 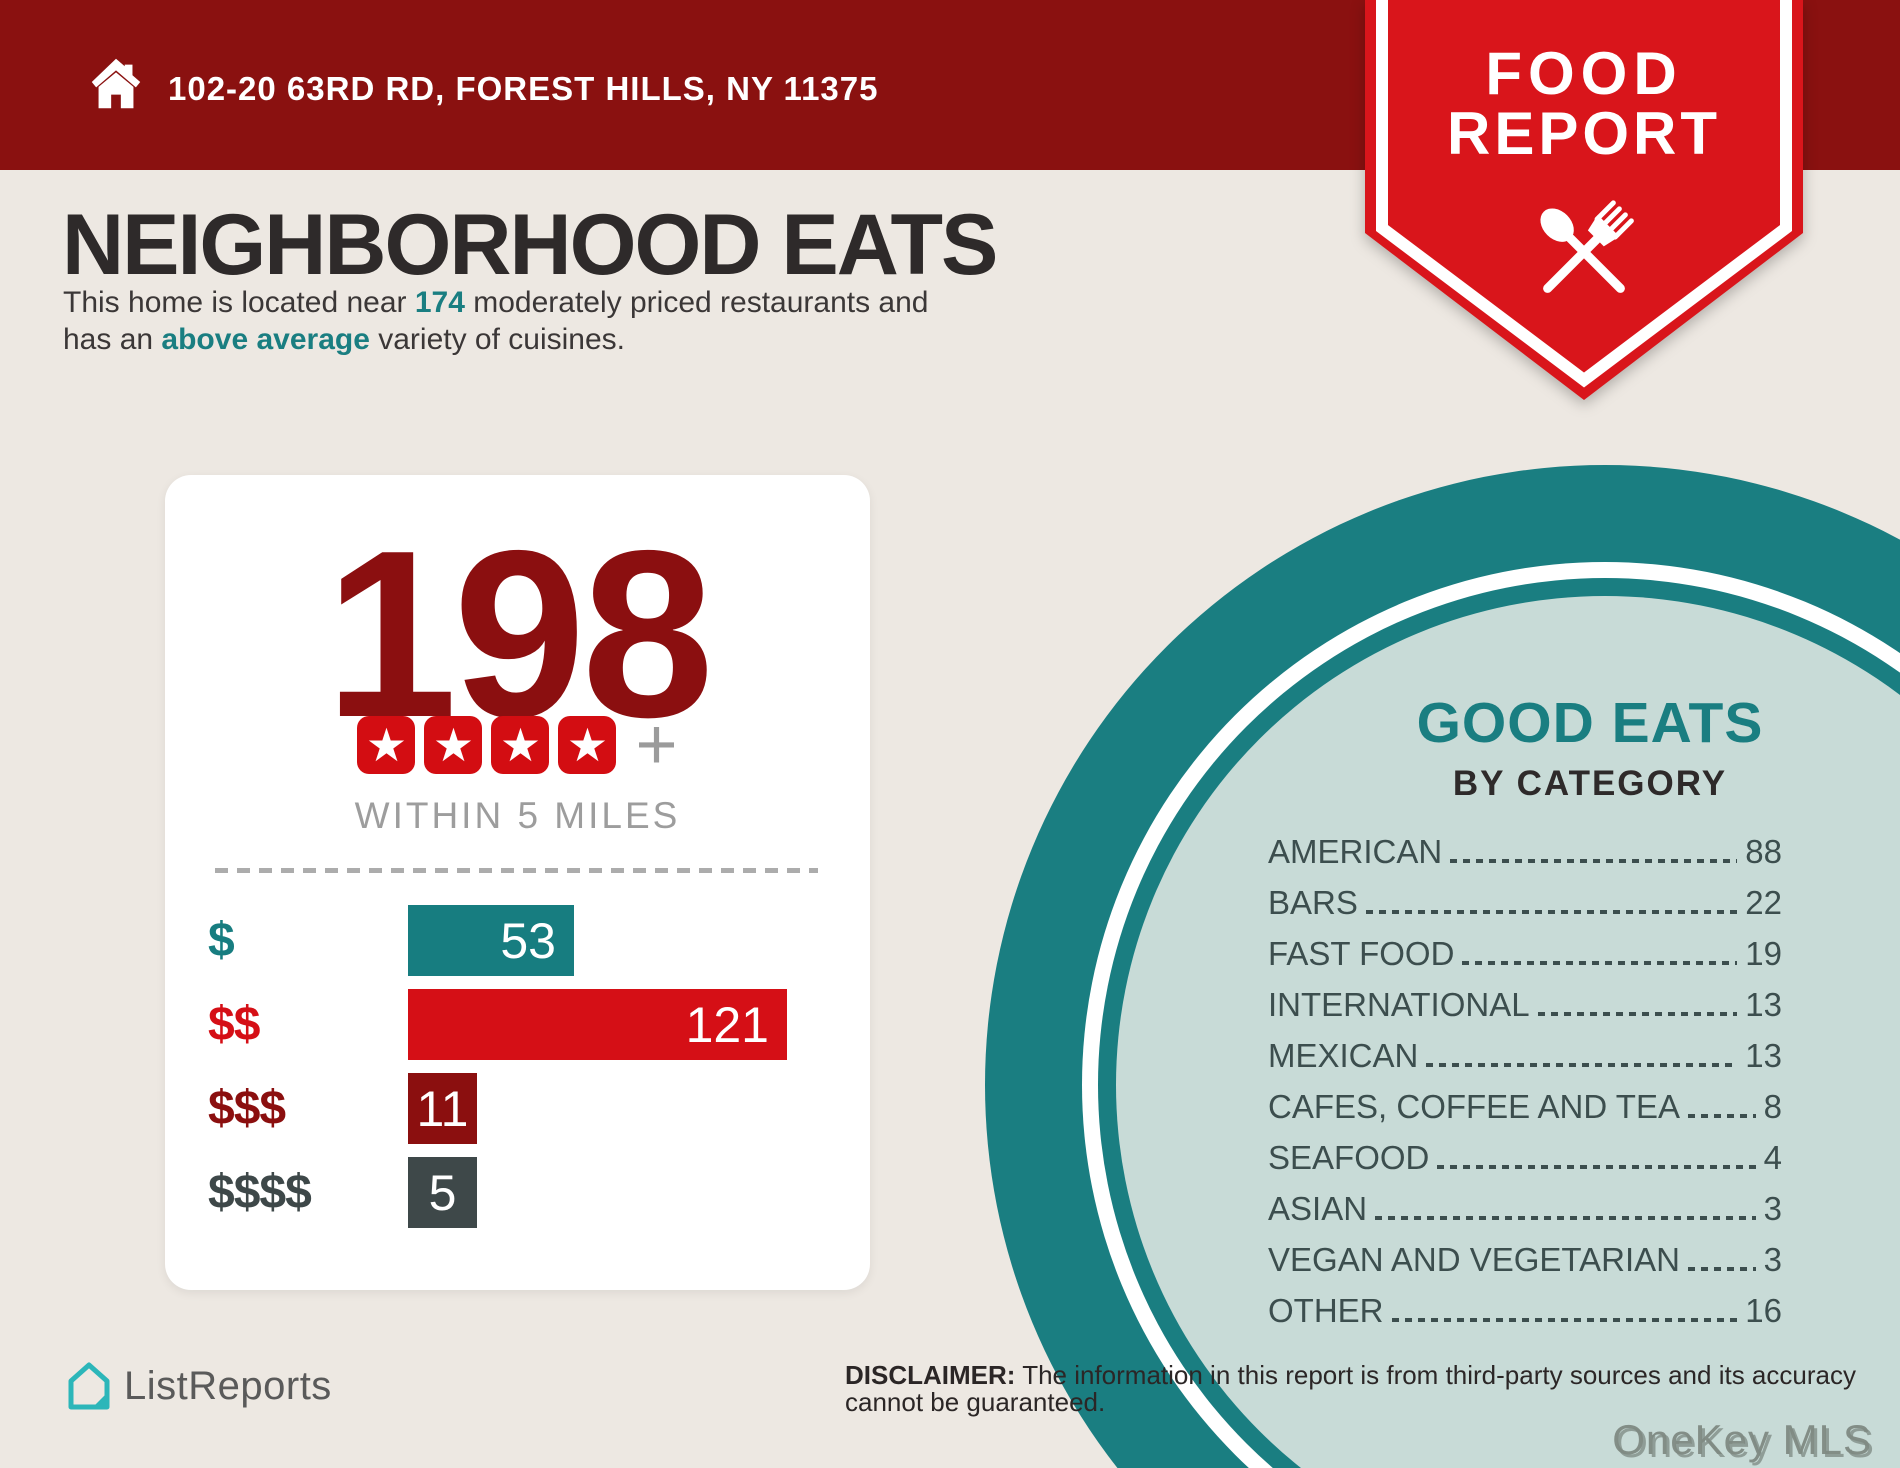 I want to click on good-eats-heading: GOOD EATS BY CATEGORY, so click(x=1590, y=747).